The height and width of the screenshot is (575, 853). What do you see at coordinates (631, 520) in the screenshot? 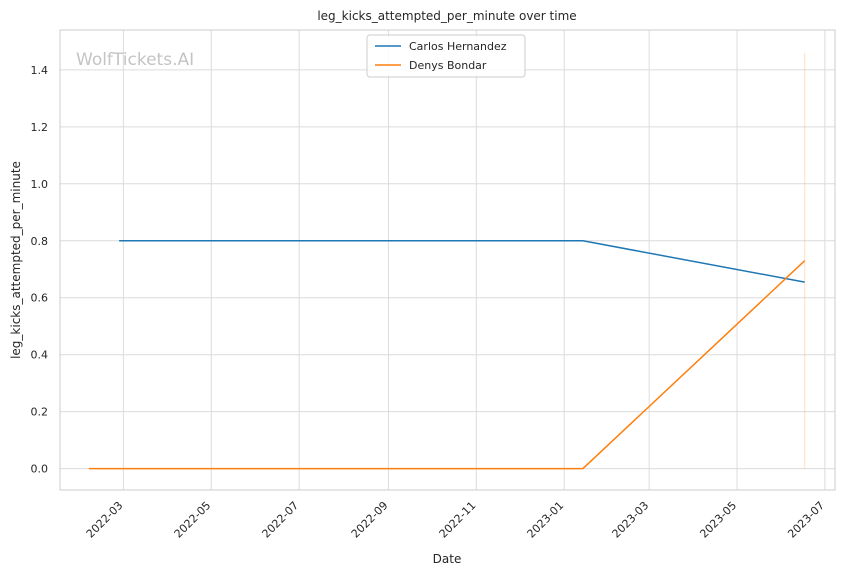
I see `x-tick-label: 2023-03` at bounding box center [631, 520].